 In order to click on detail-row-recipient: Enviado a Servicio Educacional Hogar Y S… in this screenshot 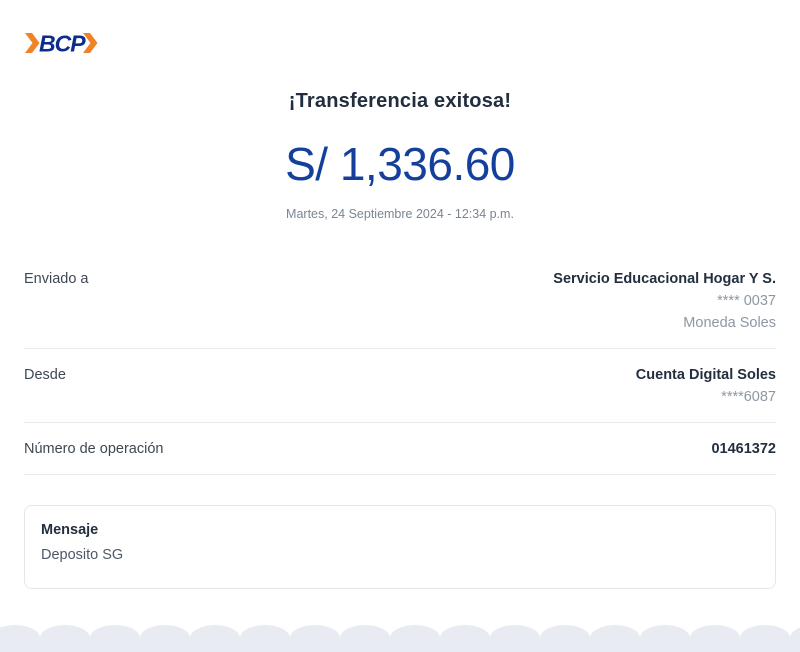, I will do `click(400, 301)`.